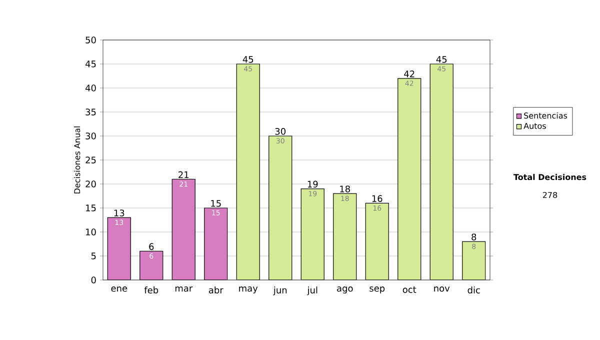 The width and height of the screenshot is (600, 340). Describe the element at coordinates (248, 290) in the screenshot. I see `x-tick-label: may` at that location.